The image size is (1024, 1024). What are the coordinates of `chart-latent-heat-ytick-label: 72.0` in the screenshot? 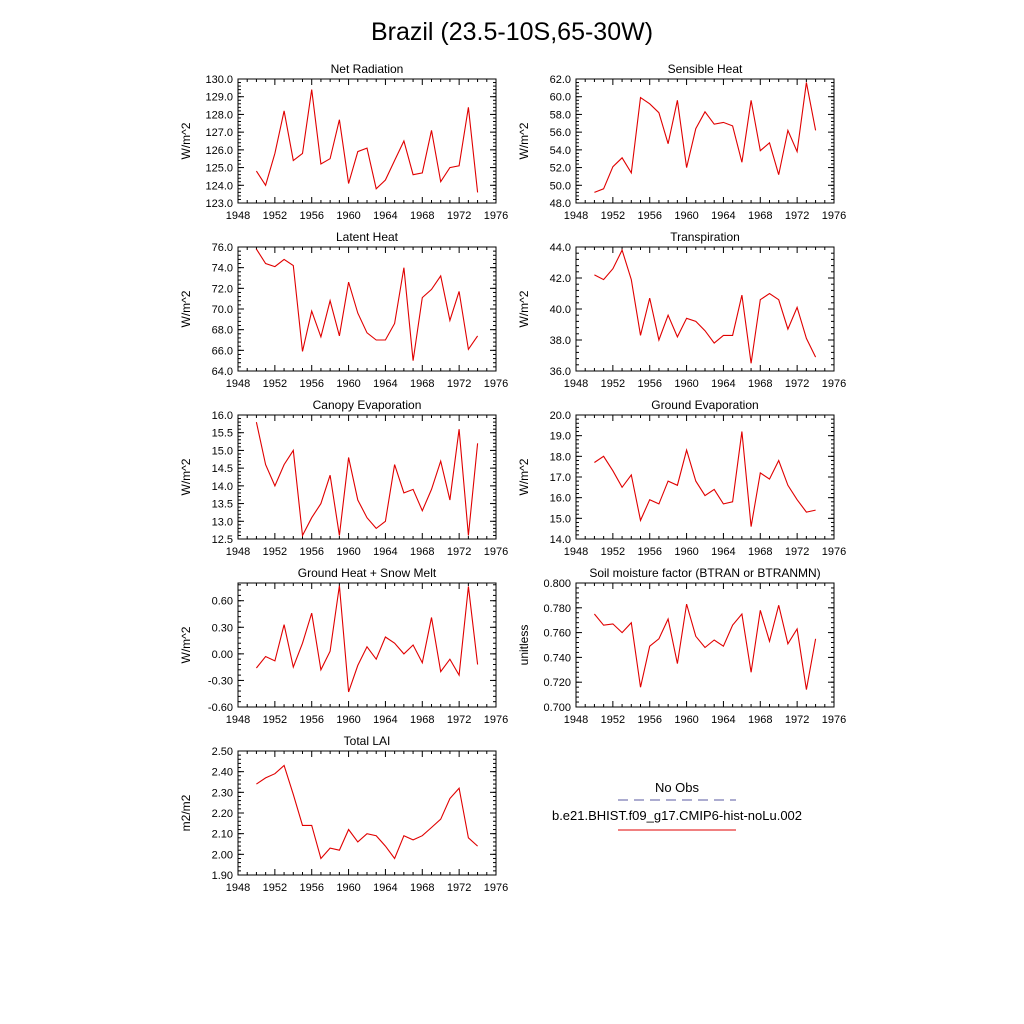 It's located at (222, 289).